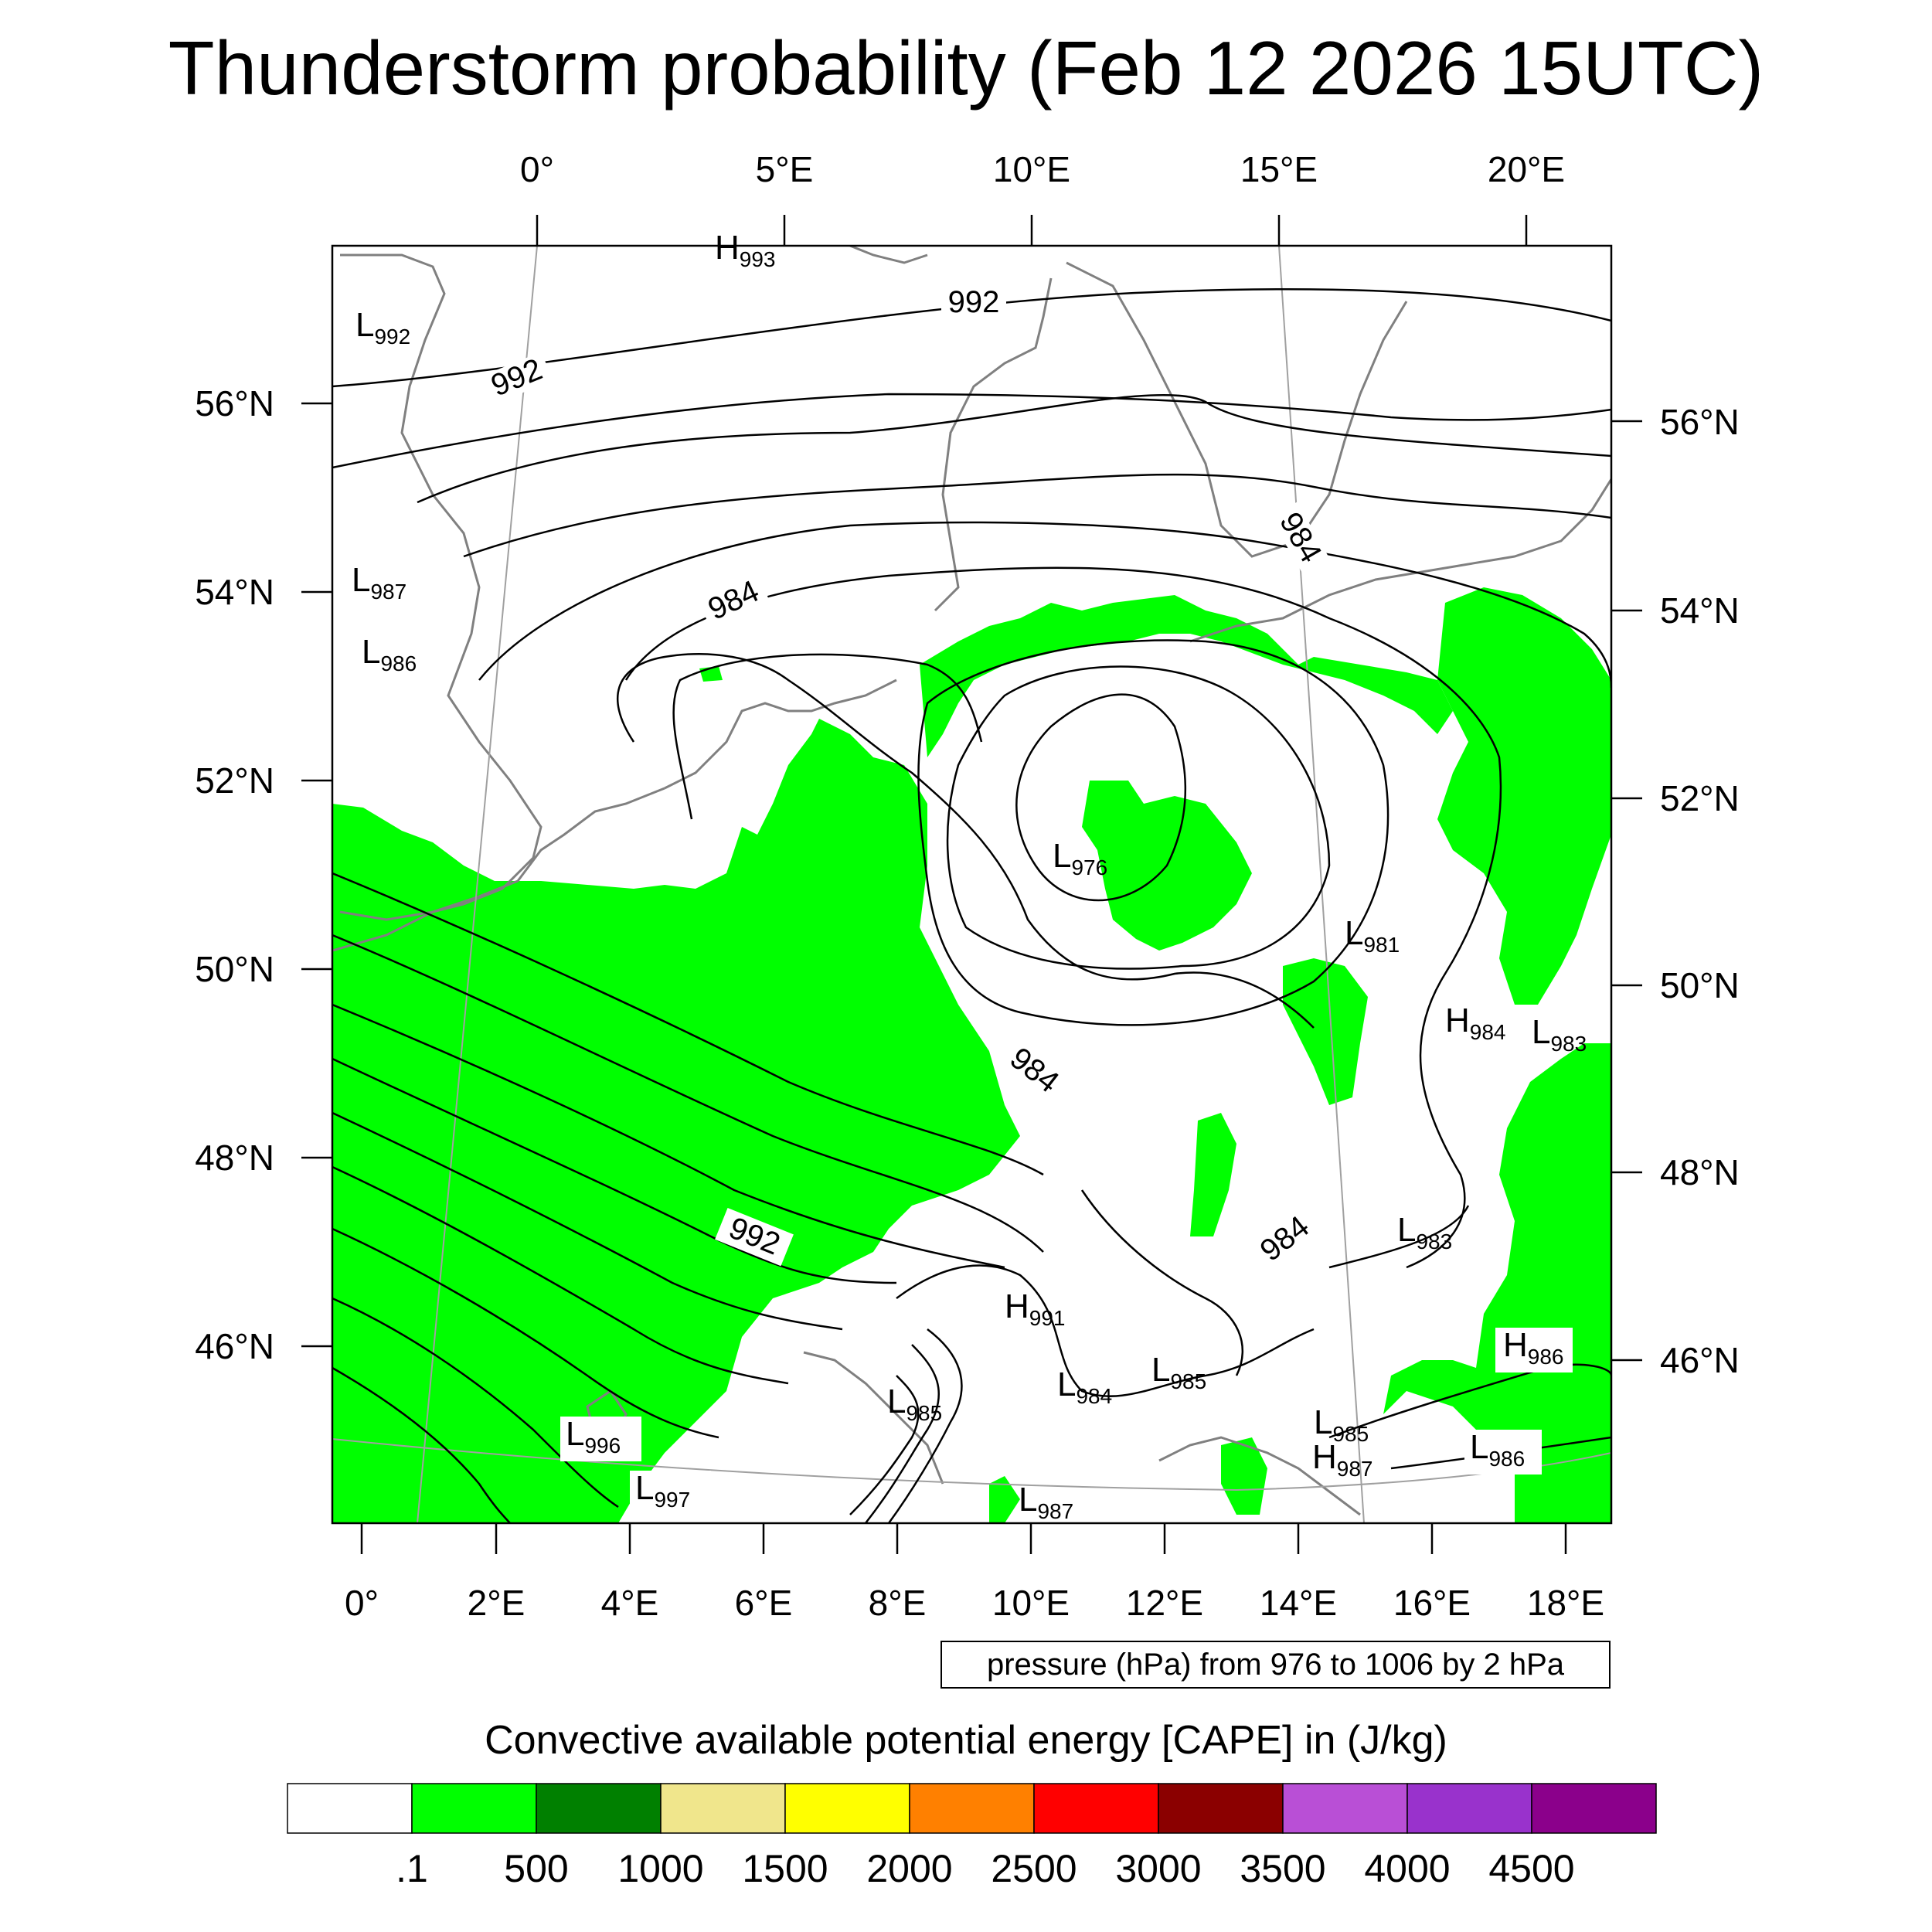 Image resolution: width=1932 pixels, height=1932 pixels. I want to click on pressure-center-l997: L997, so click(663, 1490).